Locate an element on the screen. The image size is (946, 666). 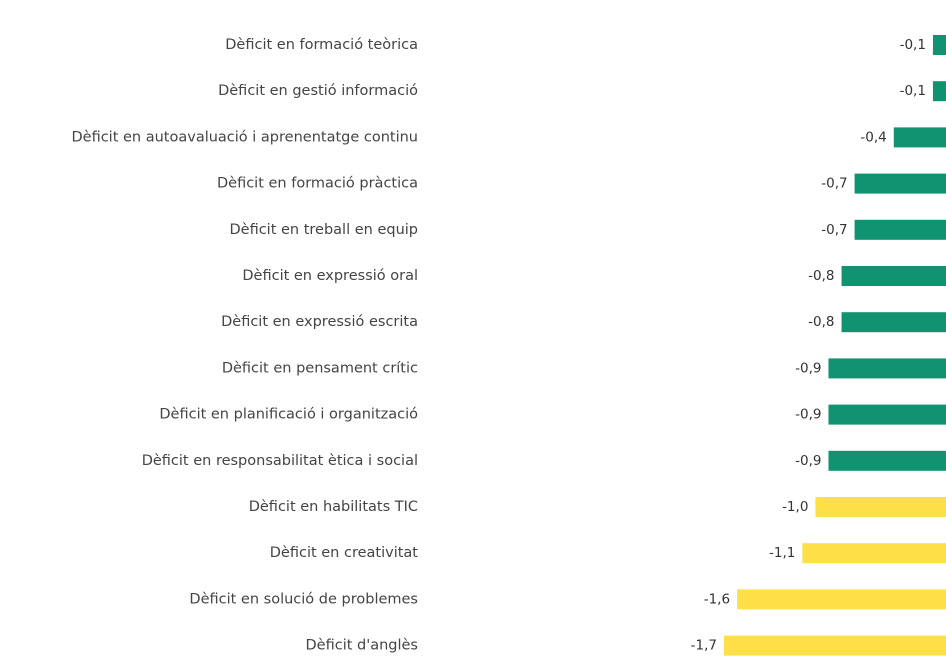
value-label: -1,1 is located at coordinates (782, 553).